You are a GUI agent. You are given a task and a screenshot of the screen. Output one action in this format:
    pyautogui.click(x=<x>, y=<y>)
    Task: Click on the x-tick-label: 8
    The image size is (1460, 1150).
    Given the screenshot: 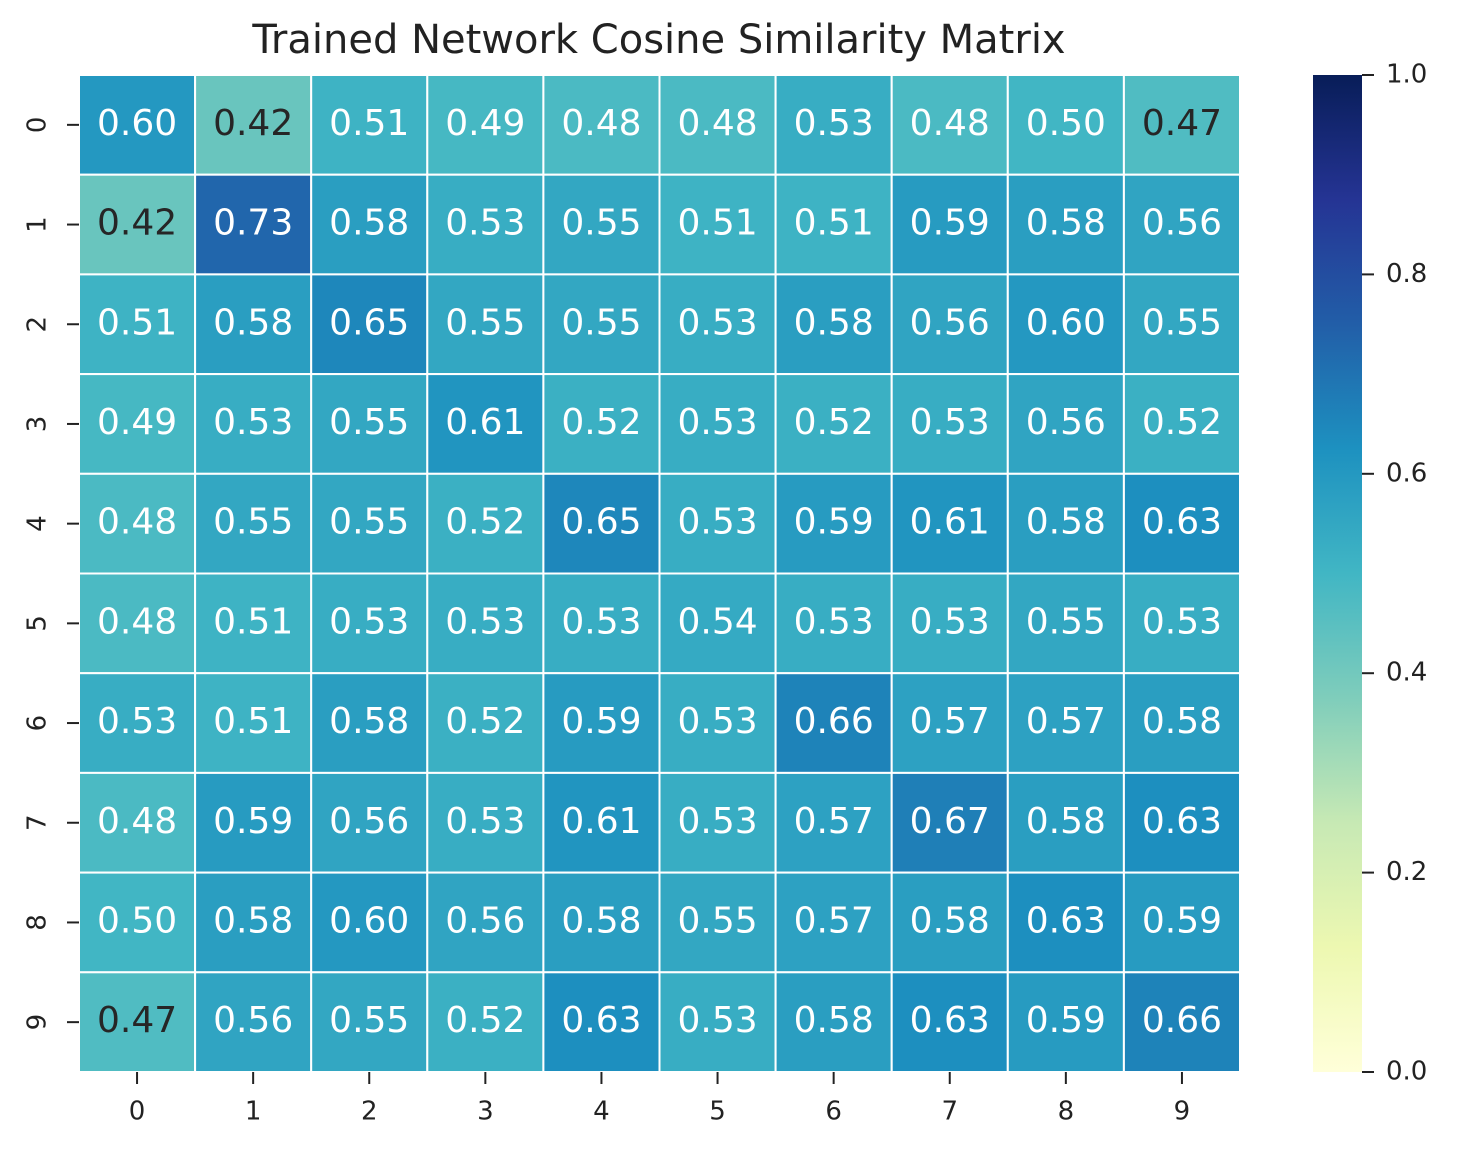 What is the action you would take?
    pyautogui.click(x=1066, y=1112)
    